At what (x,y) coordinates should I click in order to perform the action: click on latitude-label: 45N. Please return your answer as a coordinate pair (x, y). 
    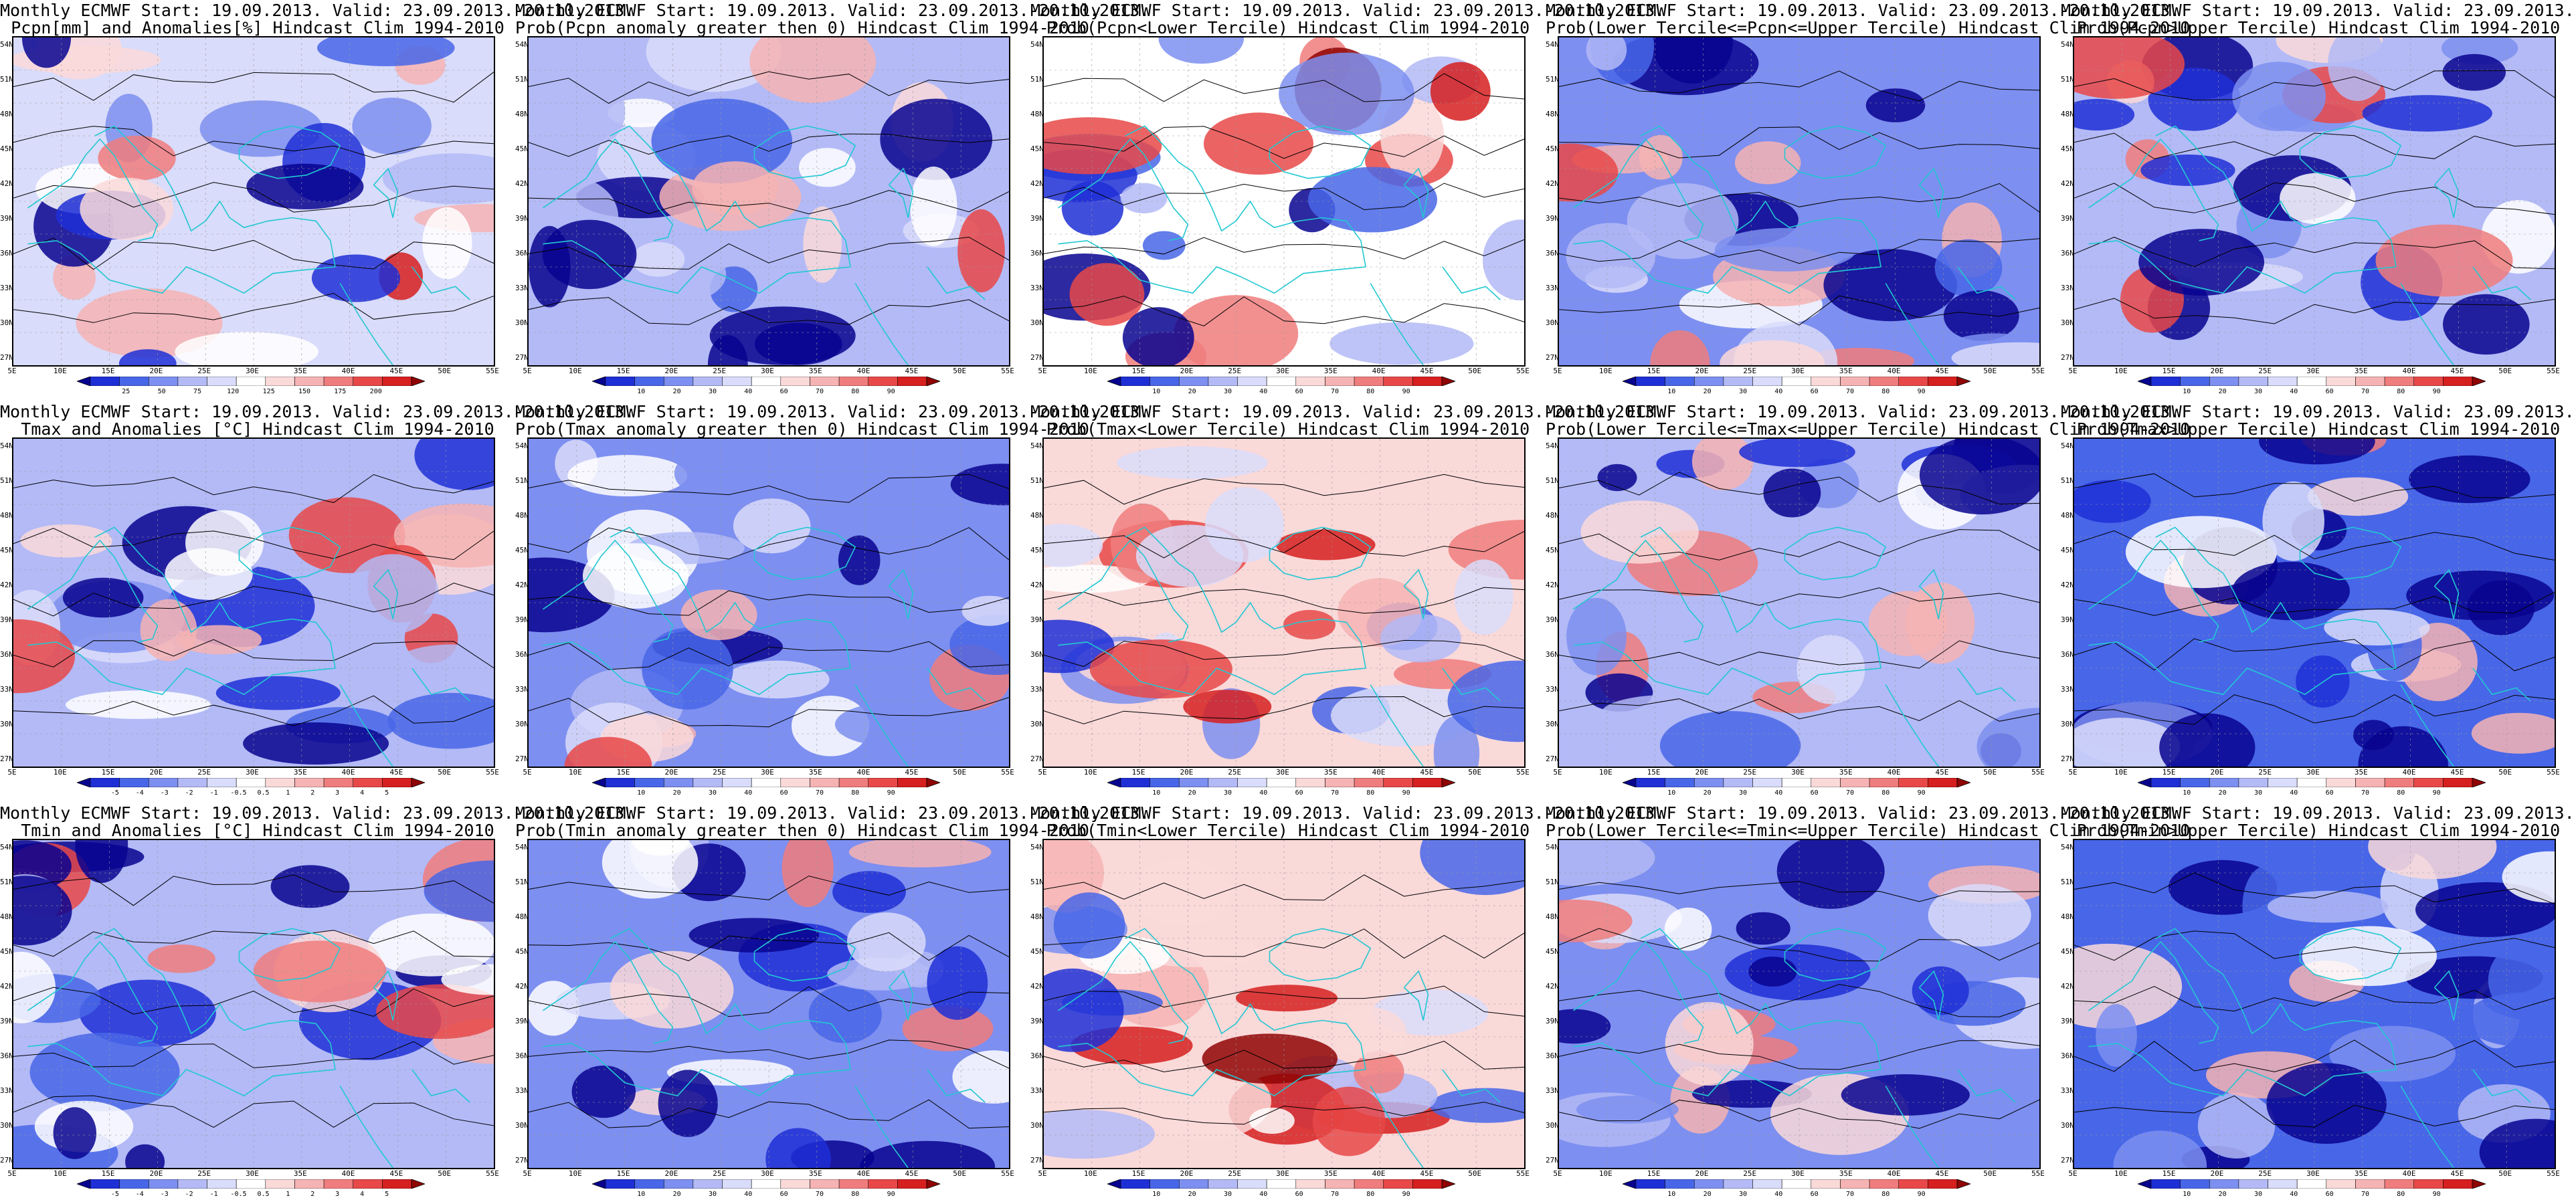
    Looking at the image, I should click on (1037, 951).